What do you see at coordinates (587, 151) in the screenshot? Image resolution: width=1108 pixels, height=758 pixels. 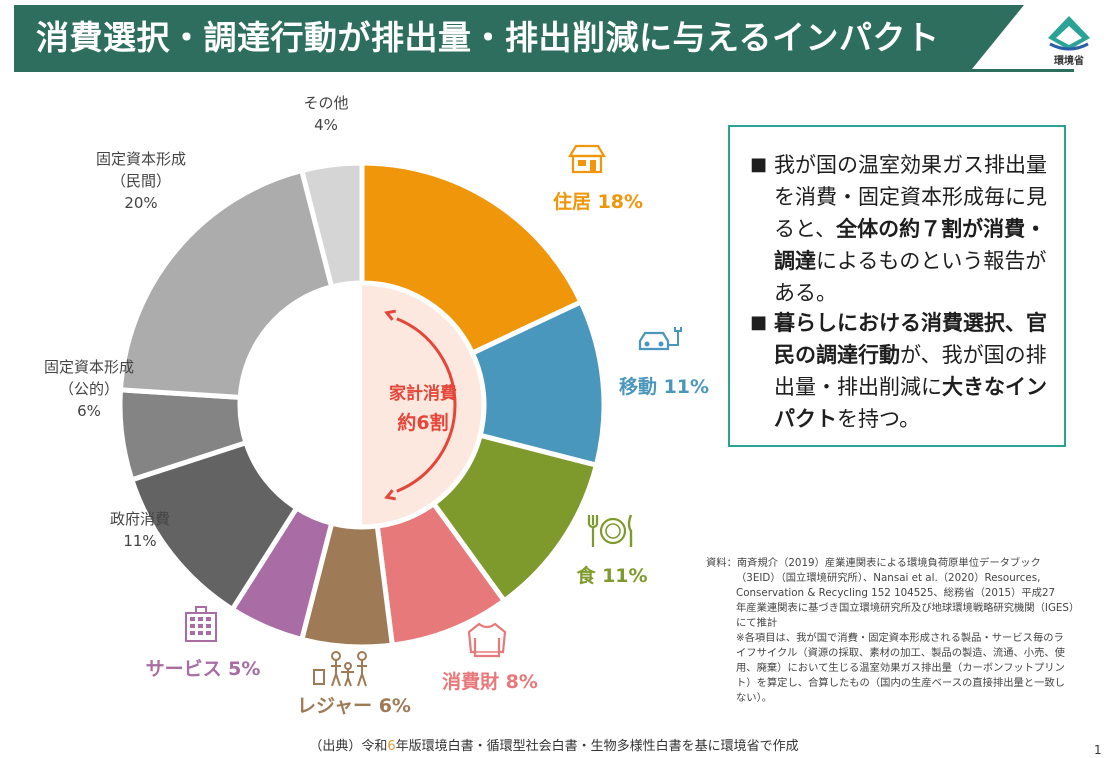 I see `house-roof` at bounding box center [587, 151].